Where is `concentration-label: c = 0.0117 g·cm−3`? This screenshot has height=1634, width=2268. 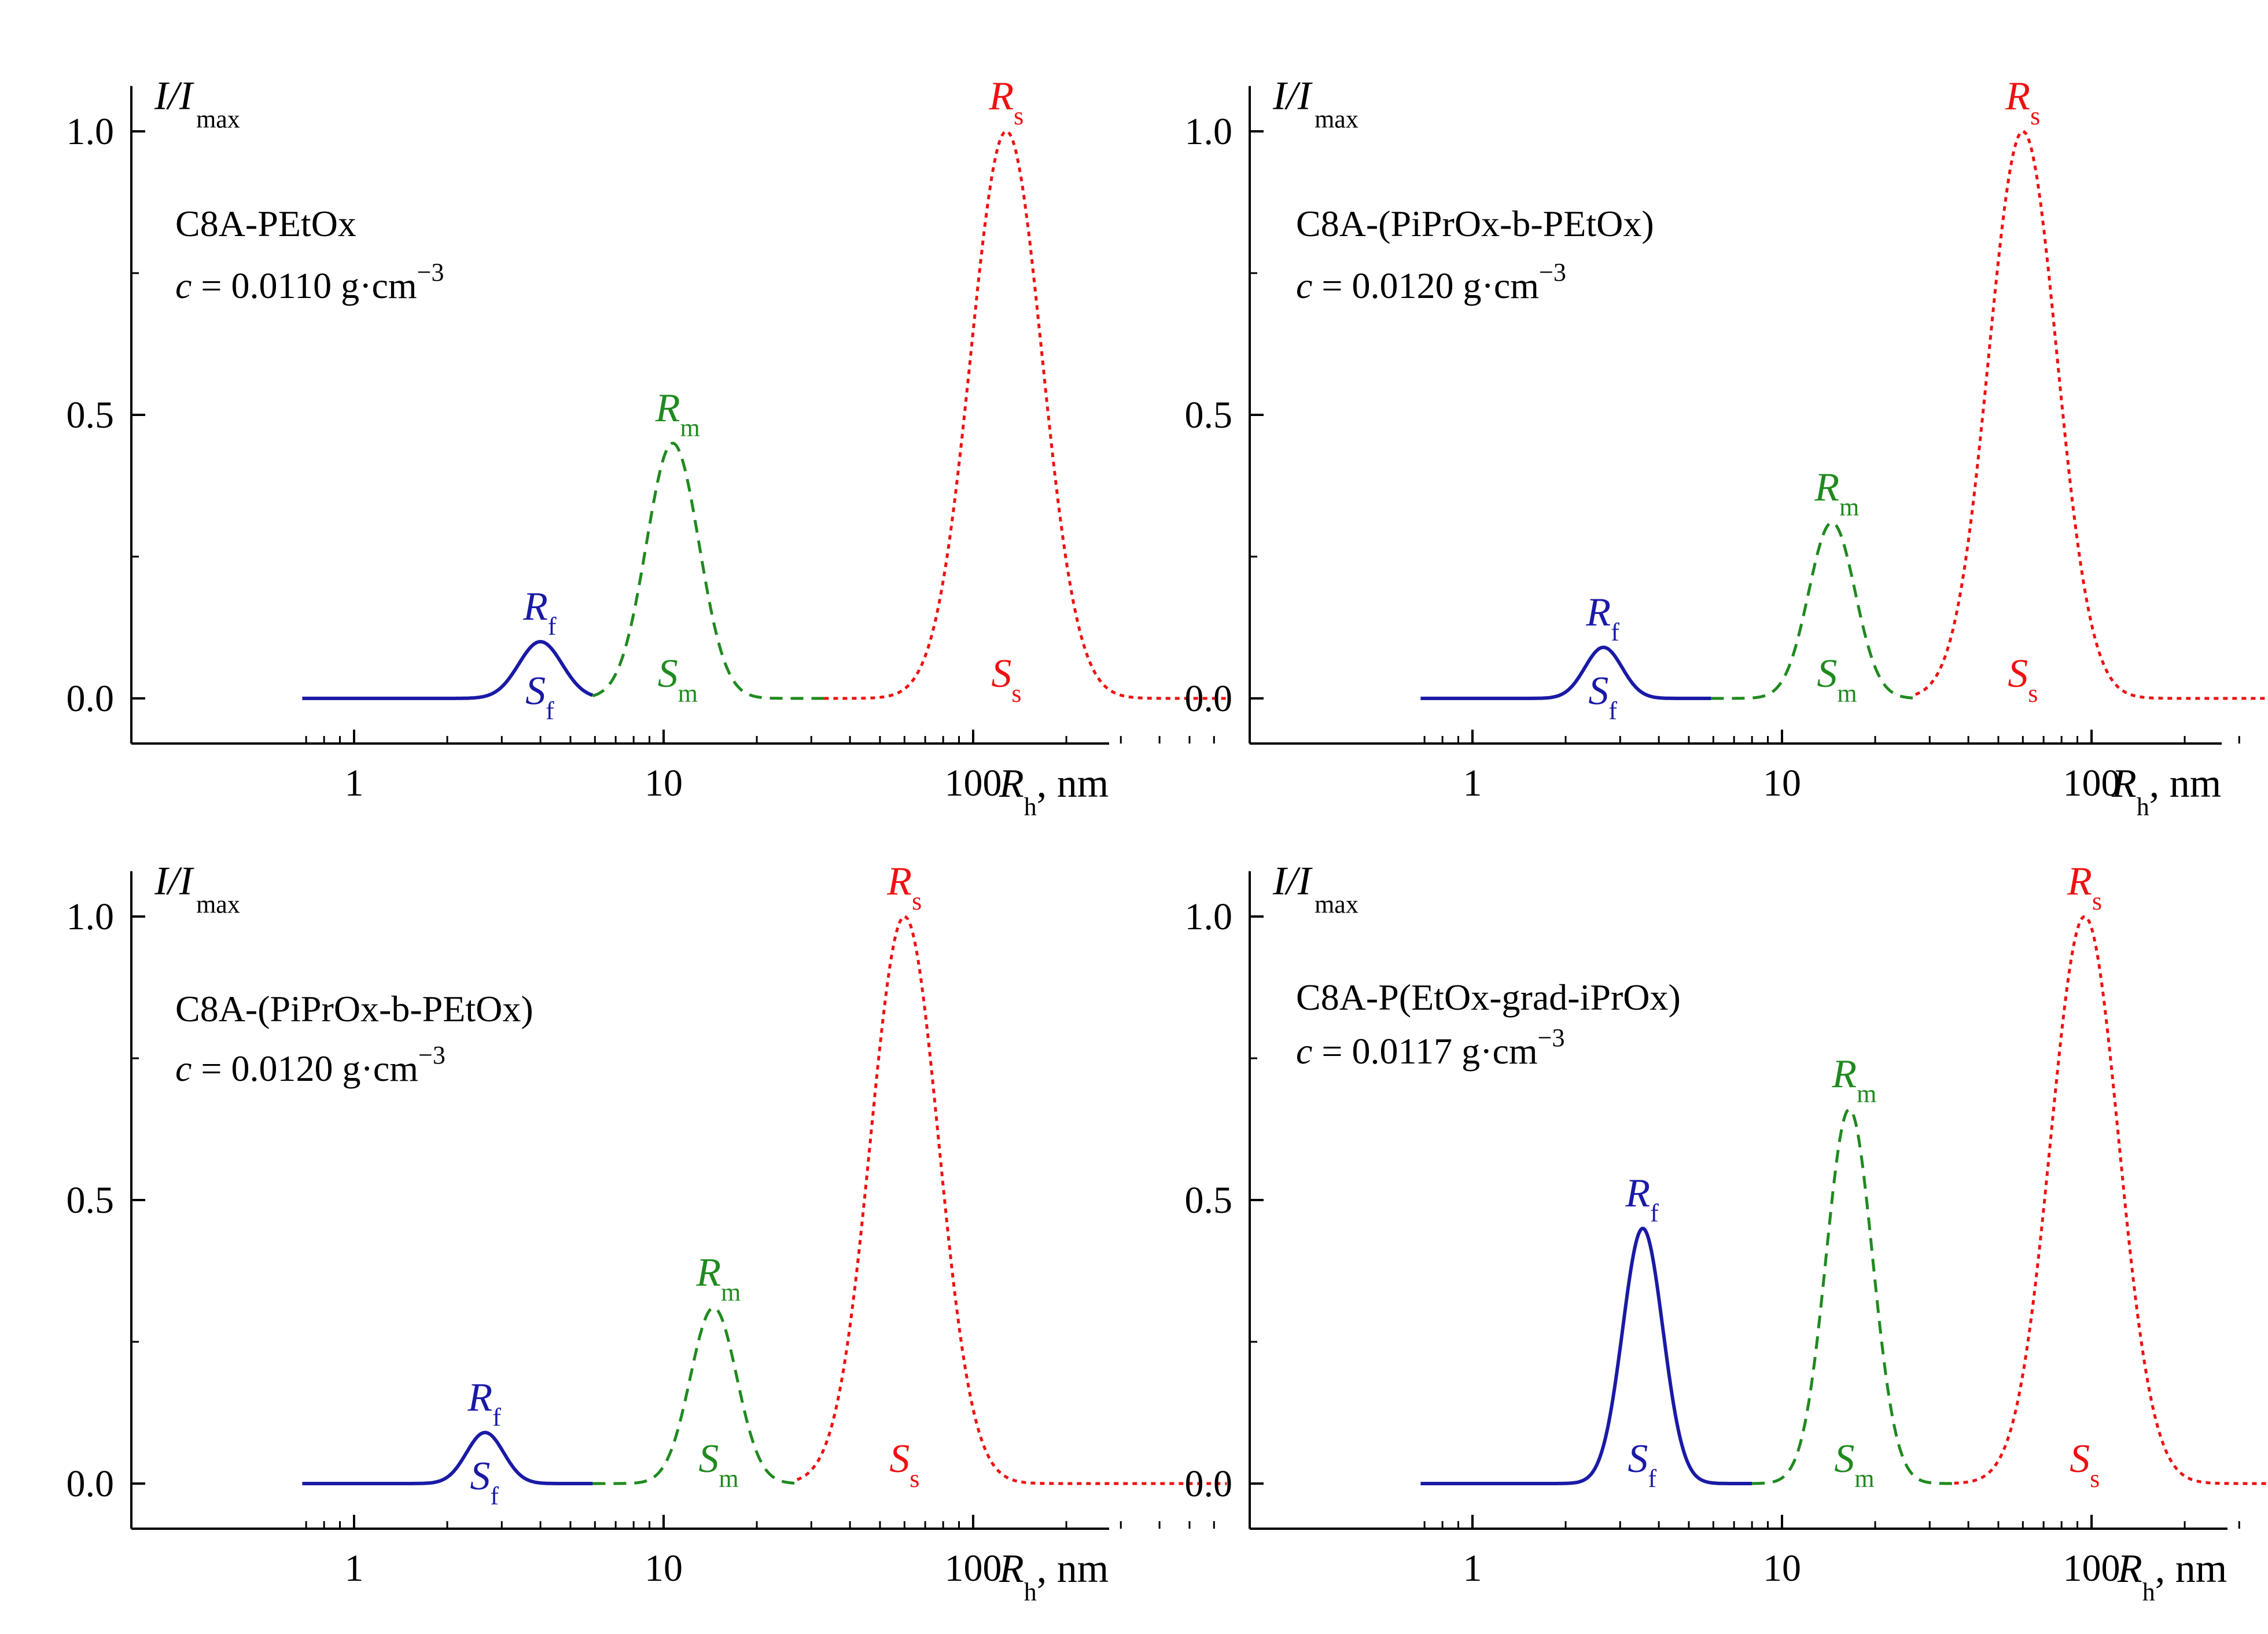
concentration-label: c = 0.0117 g·cm−3 is located at coordinates (1430, 1048).